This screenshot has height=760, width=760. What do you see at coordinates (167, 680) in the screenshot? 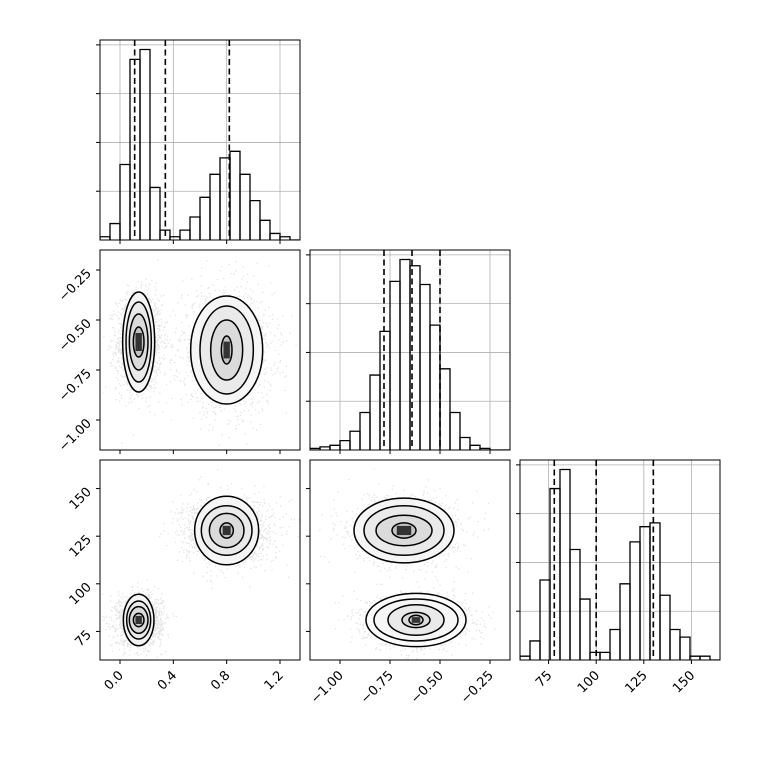
I see `tick-label: 0.4` at bounding box center [167, 680].